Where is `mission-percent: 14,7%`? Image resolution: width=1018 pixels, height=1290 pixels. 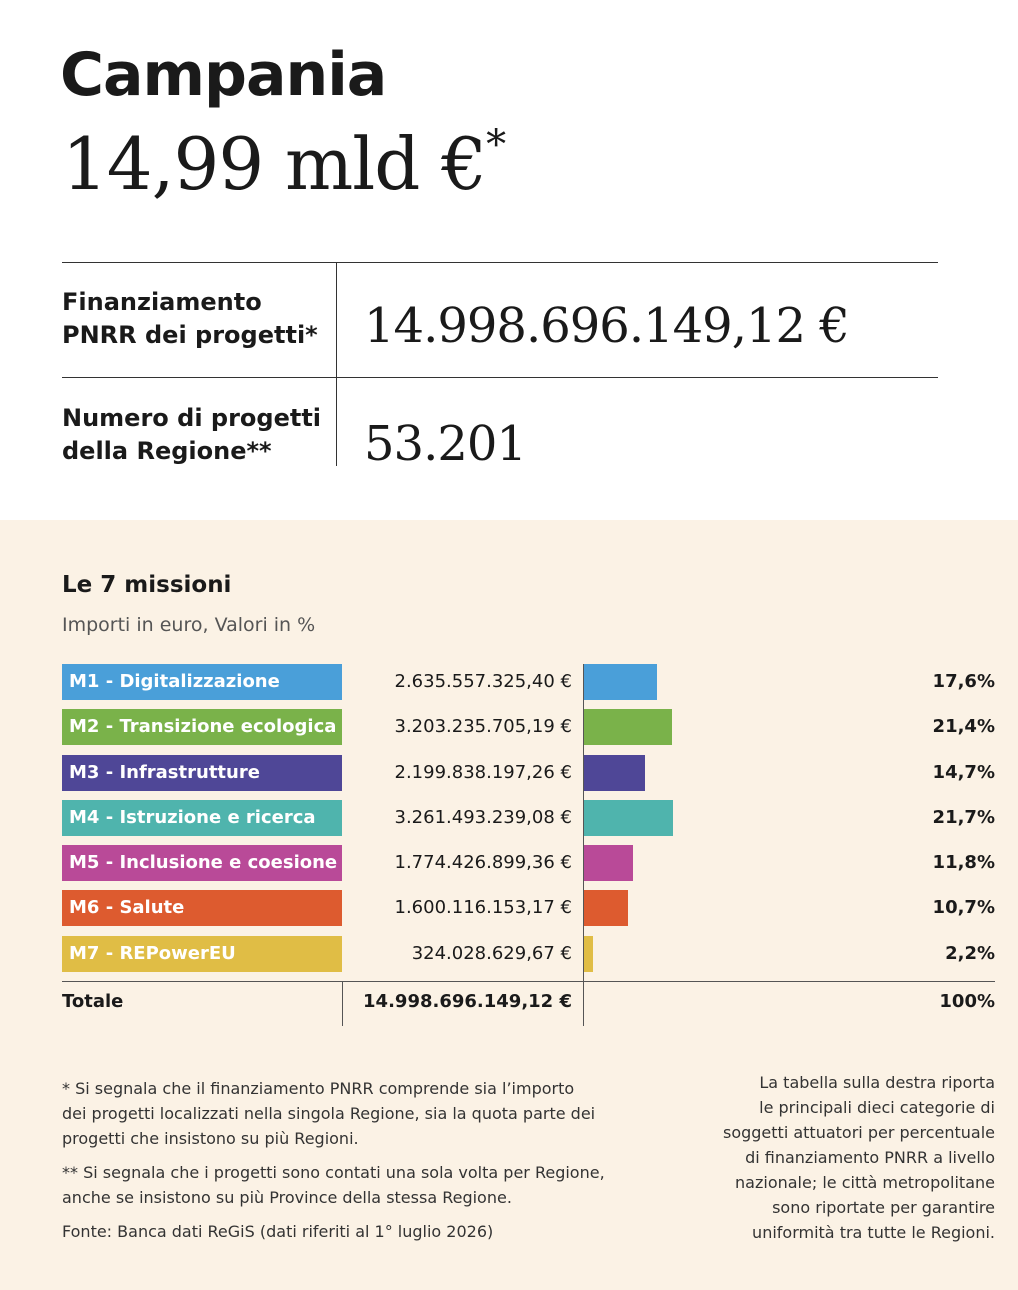
mission-percent: 14,7% is located at coordinates (963, 772).